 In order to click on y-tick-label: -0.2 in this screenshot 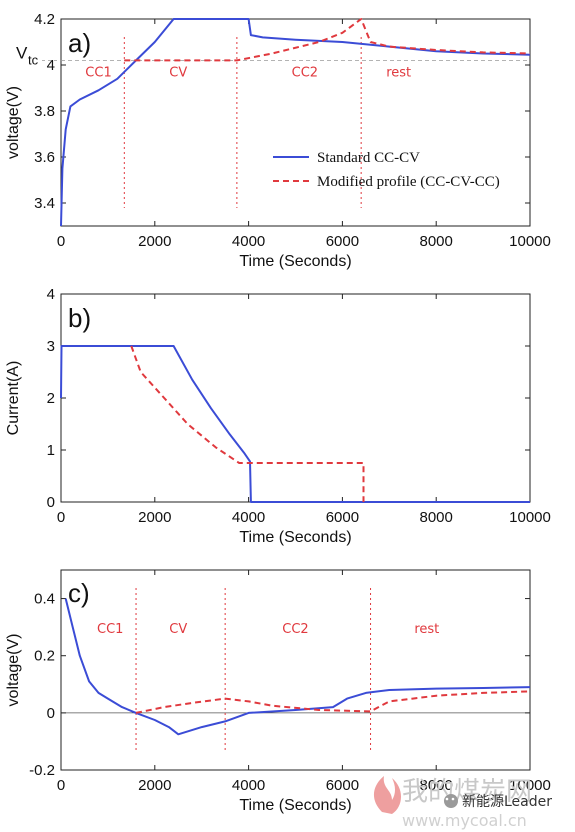, I will do `click(42, 770)`.